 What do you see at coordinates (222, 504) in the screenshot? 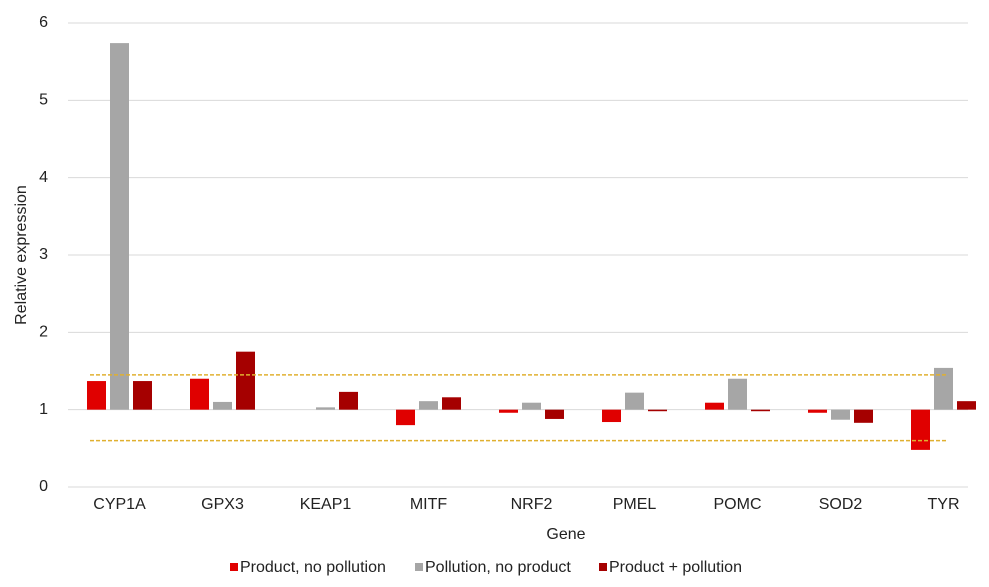
I see `x-tick-label: GPX3` at bounding box center [222, 504].